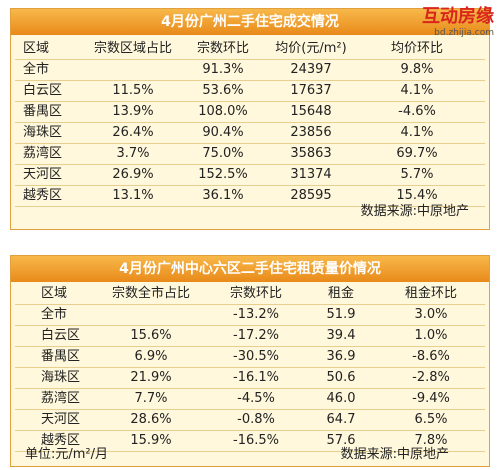 Image resolution: width=500 pixels, height=470 pixels. I want to click on cell: -13.2%, so click(256, 314).